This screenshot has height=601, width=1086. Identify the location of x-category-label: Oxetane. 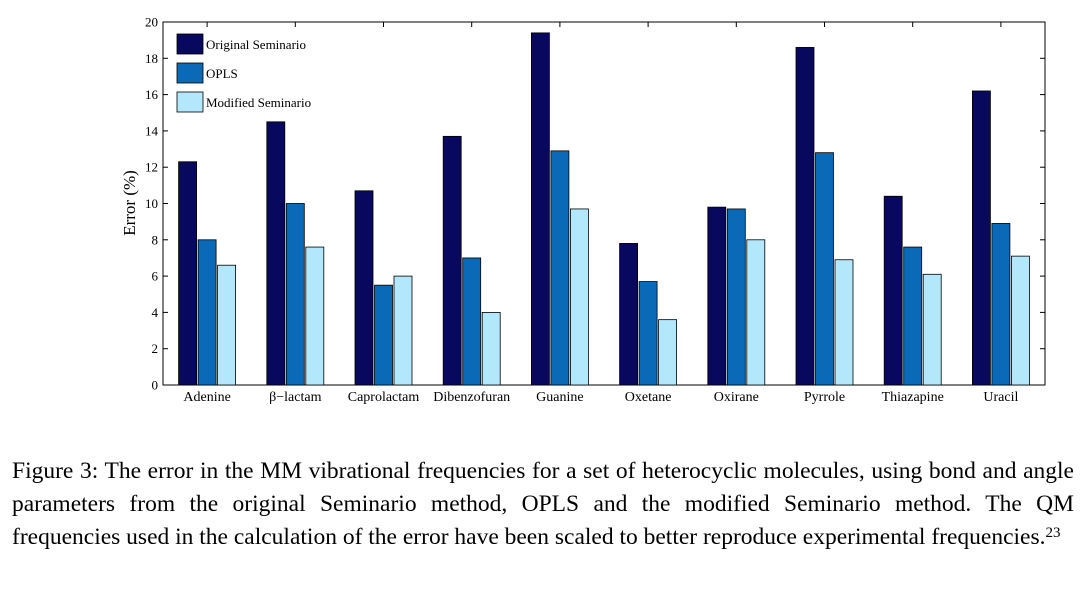
(648, 397).